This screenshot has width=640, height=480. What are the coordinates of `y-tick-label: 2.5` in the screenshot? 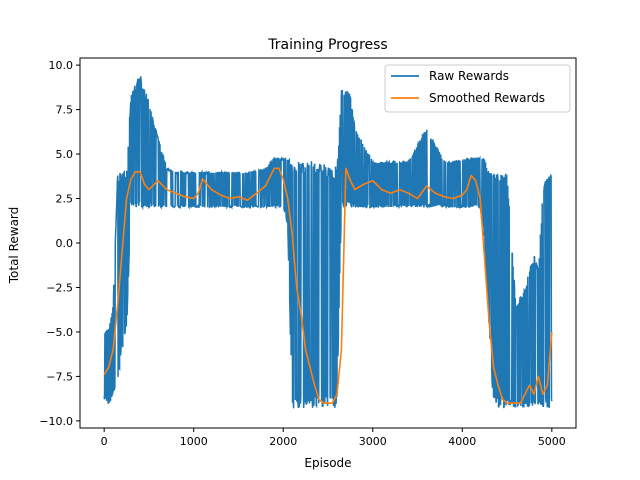 It's located at (65, 199).